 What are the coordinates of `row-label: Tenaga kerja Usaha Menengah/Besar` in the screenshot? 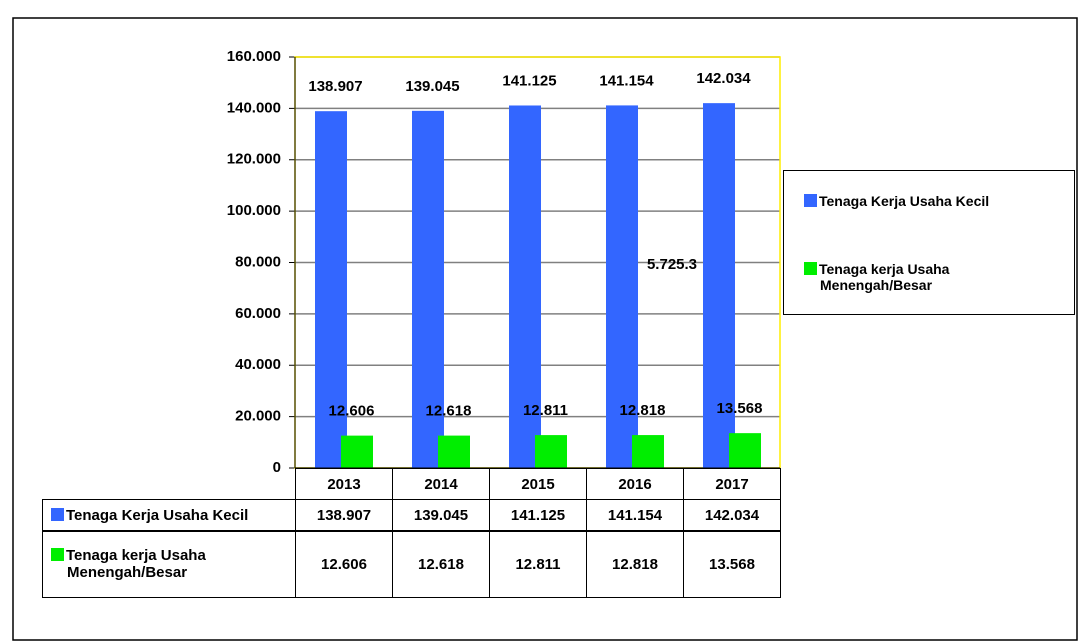 It's located at (173, 564).